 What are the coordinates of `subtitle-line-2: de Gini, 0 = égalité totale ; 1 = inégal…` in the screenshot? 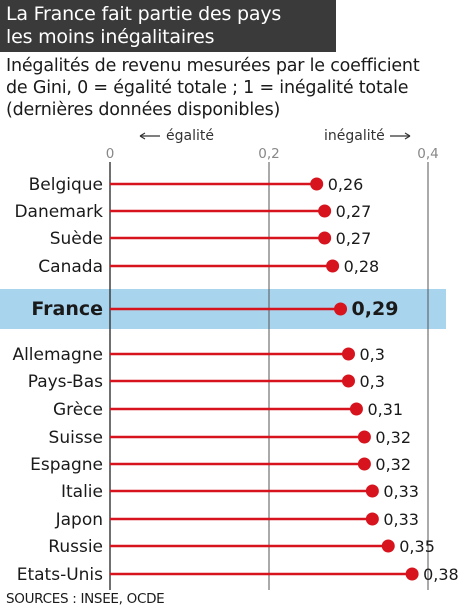 It's located at (207, 88).